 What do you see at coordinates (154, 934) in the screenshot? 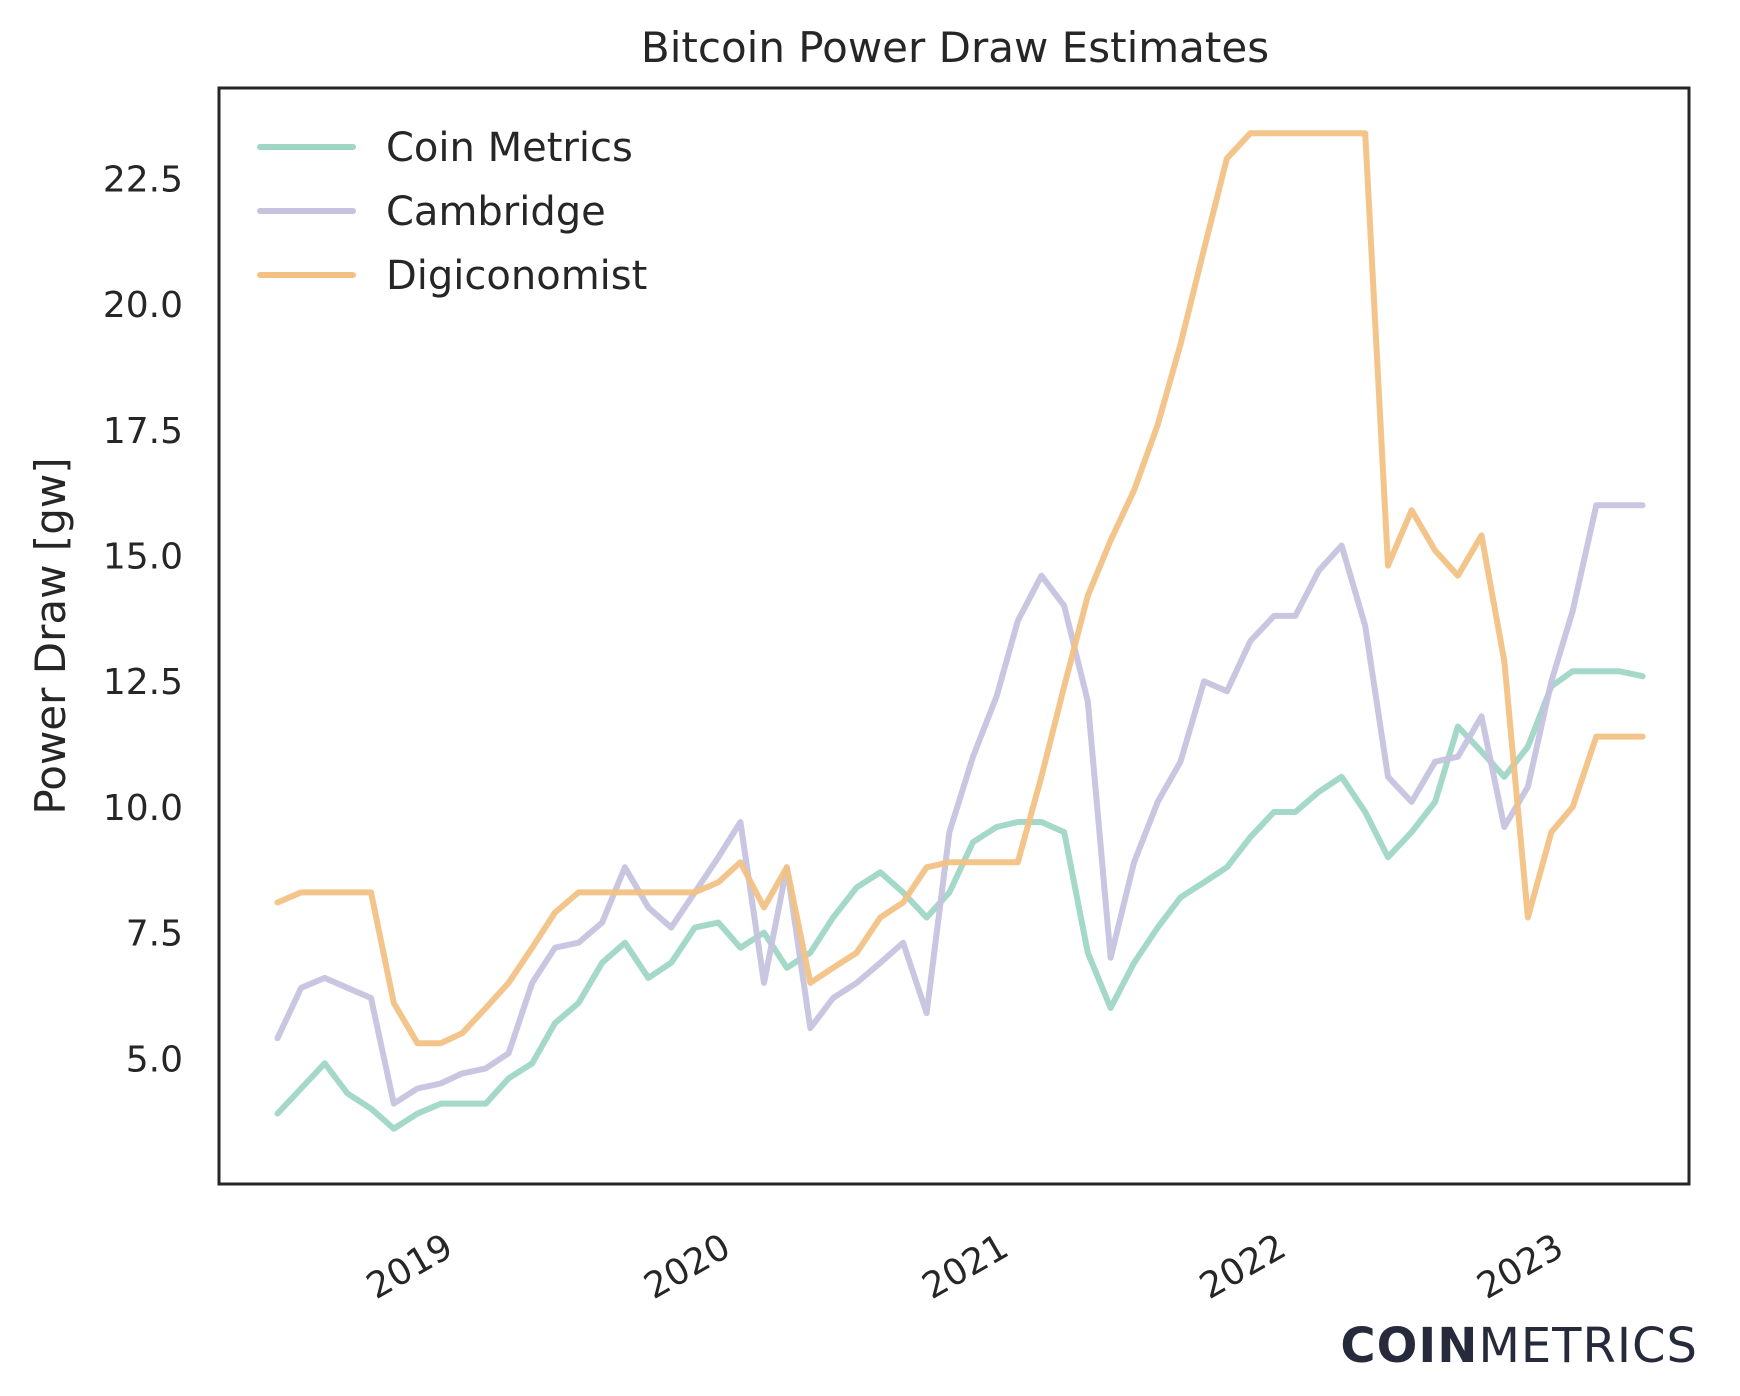
I see `y-tick-label: 7.5` at bounding box center [154, 934].